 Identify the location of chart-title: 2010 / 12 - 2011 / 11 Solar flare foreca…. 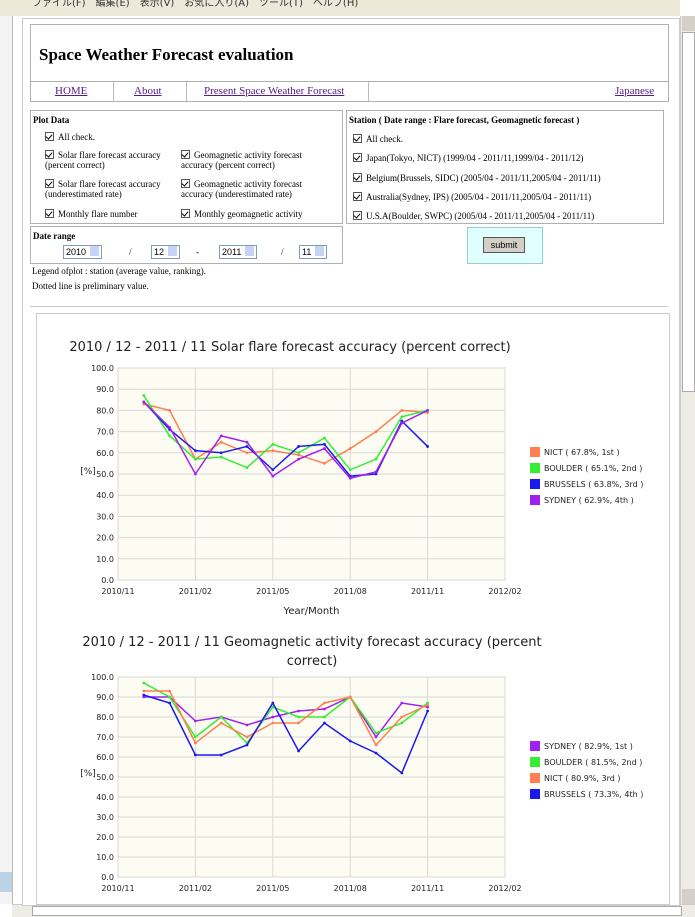
(290, 347).